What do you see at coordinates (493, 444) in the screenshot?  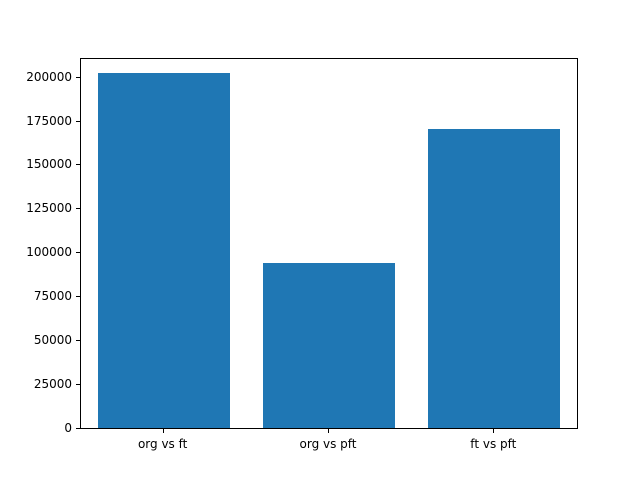 I see `x-tick-label: ft vs pft` at bounding box center [493, 444].